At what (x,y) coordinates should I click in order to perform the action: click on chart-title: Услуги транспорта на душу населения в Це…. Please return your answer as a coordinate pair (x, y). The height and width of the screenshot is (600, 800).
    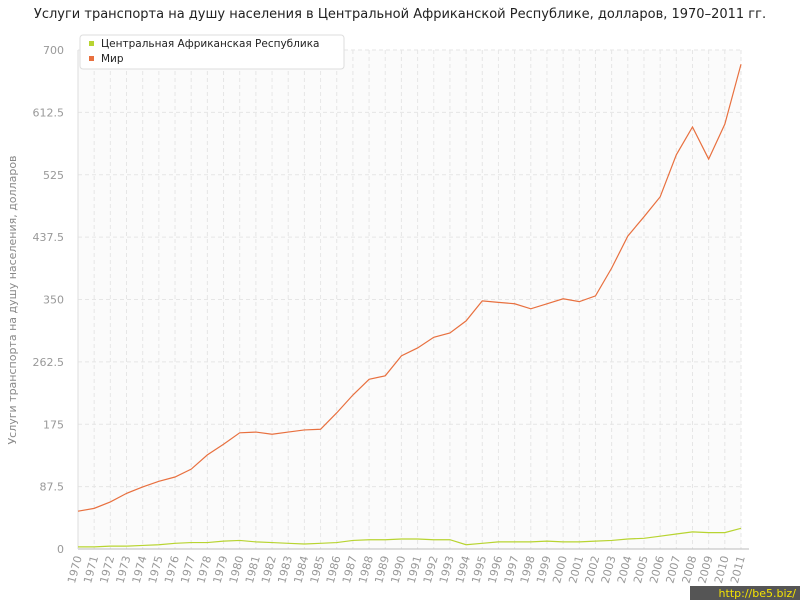
    Looking at the image, I should click on (400, 14).